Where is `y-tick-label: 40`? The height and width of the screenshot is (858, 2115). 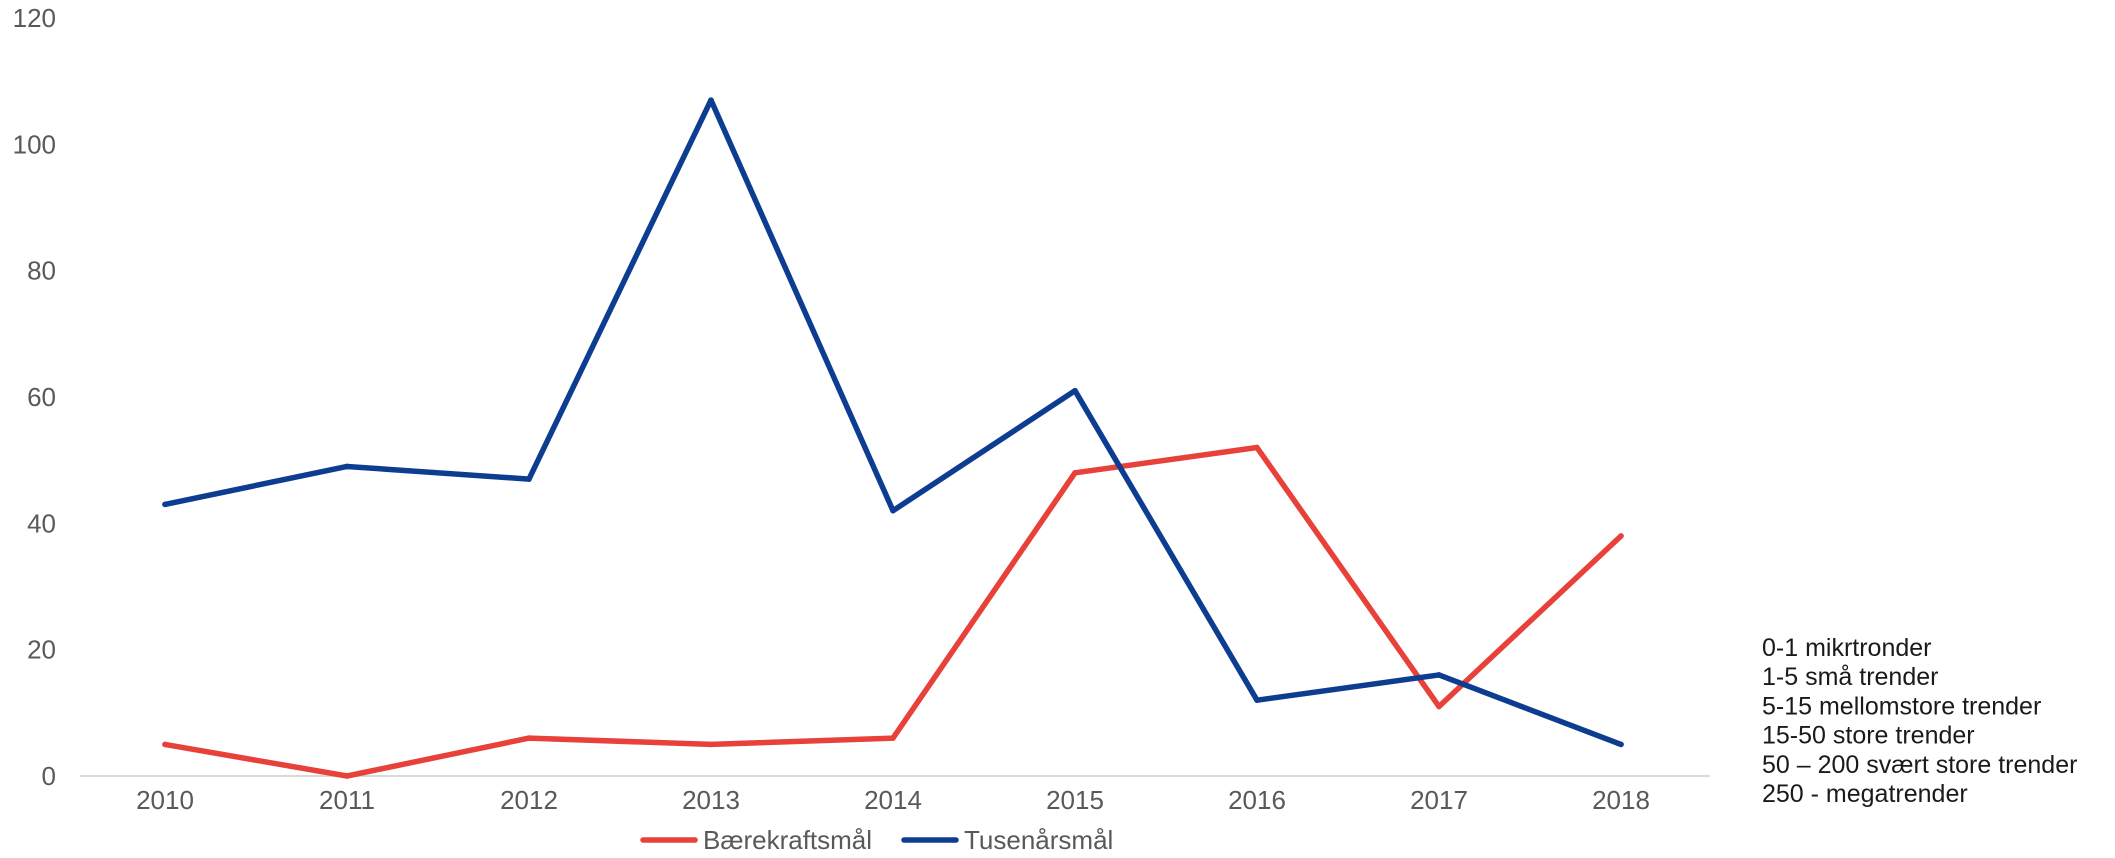
y-tick-label: 40 is located at coordinates (41, 523).